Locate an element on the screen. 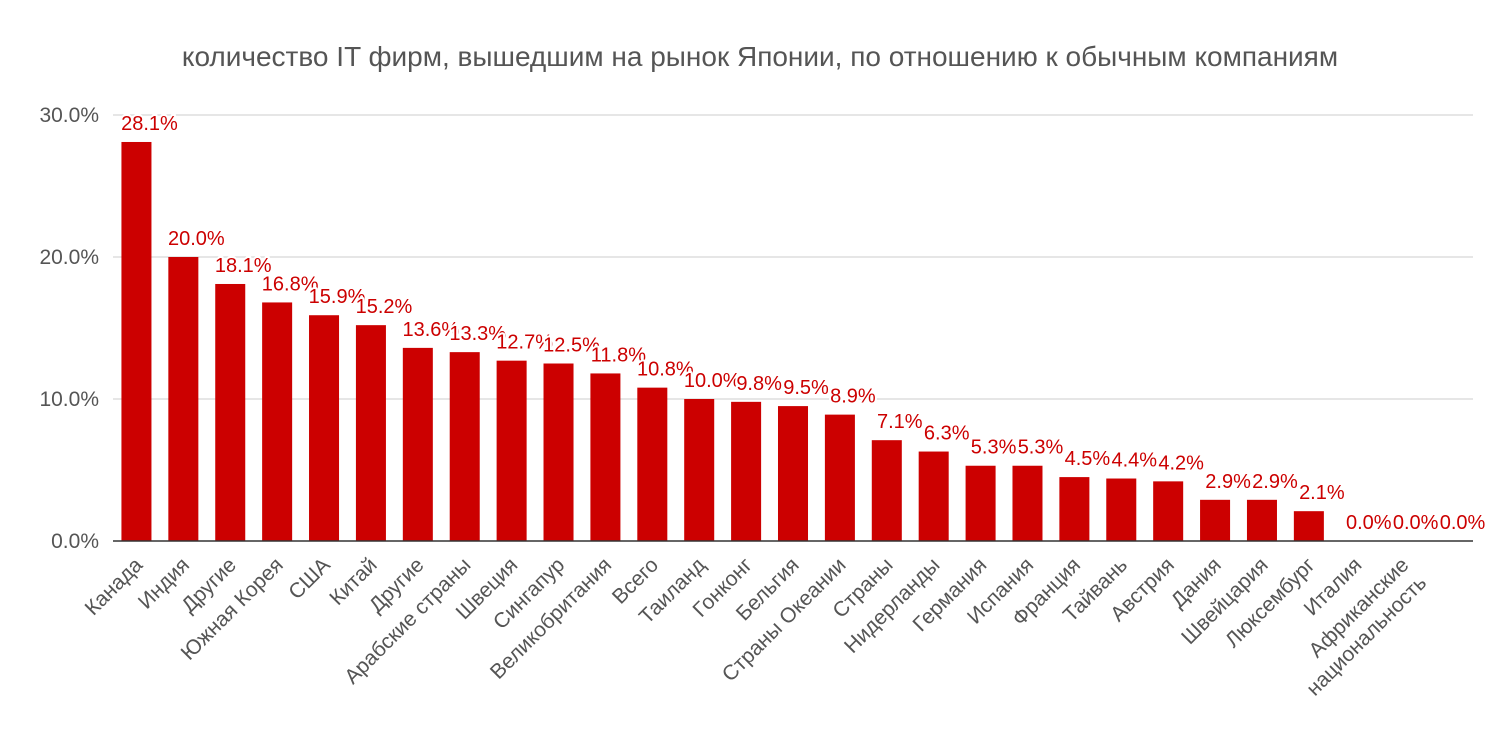 Image resolution: width=1510 pixels, height=742 pixels. data-label-halo: 13.3% is located at coordinates (477, 334).